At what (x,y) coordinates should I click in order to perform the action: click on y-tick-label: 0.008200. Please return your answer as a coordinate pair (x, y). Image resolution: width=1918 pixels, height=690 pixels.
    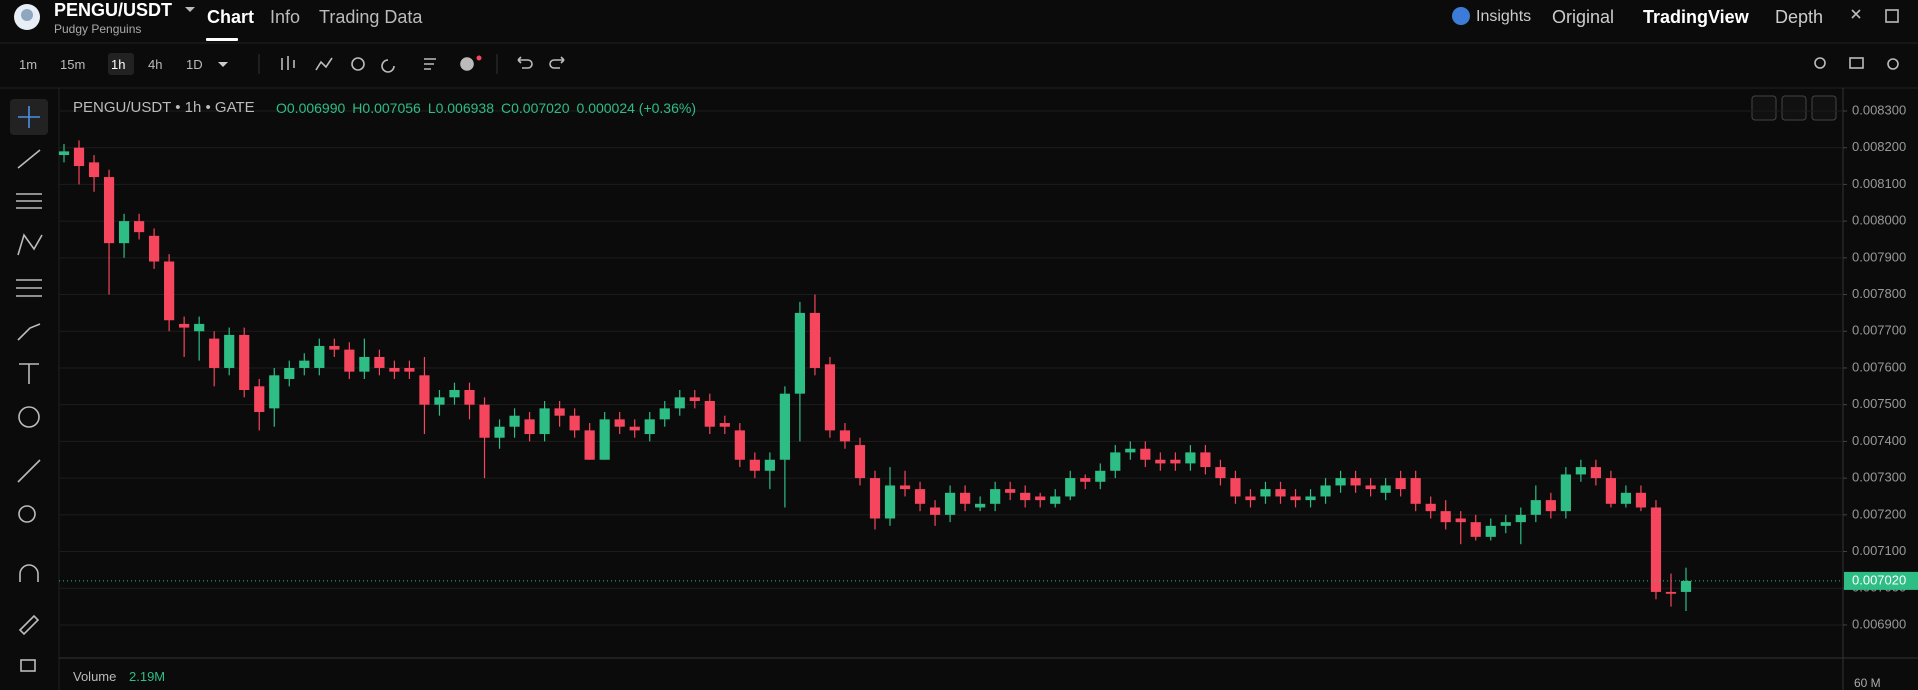
    Looking at the image, I should click on (1879, 146).